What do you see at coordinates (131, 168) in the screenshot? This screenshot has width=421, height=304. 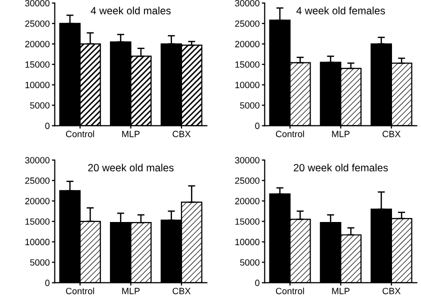 I see `chart-title: 20 week old males` at bounding box center [131, 168].